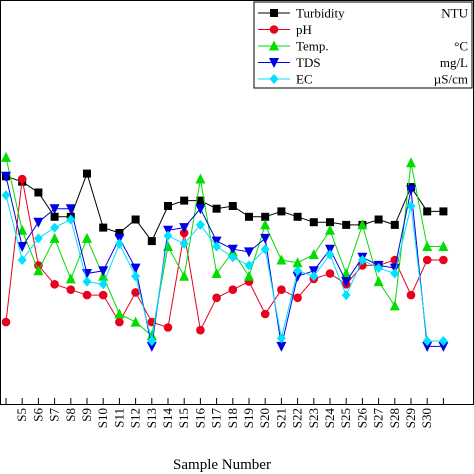 This screenshot has width=474, height=474. Describe the element at coordinates (320, 13) in the screenshot. I see `legend-label: Turbidity` at that location.